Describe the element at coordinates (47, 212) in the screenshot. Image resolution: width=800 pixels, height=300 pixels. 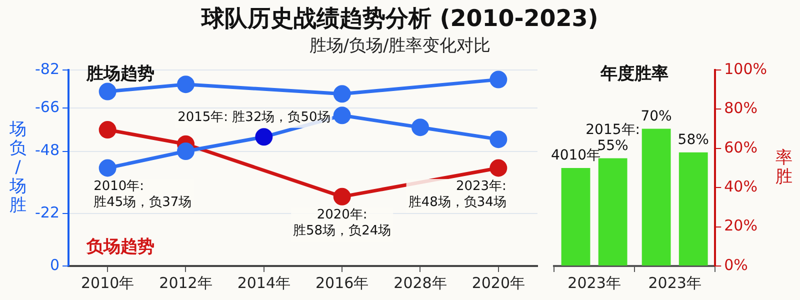
I see `y-tick-label: -22` at that location.